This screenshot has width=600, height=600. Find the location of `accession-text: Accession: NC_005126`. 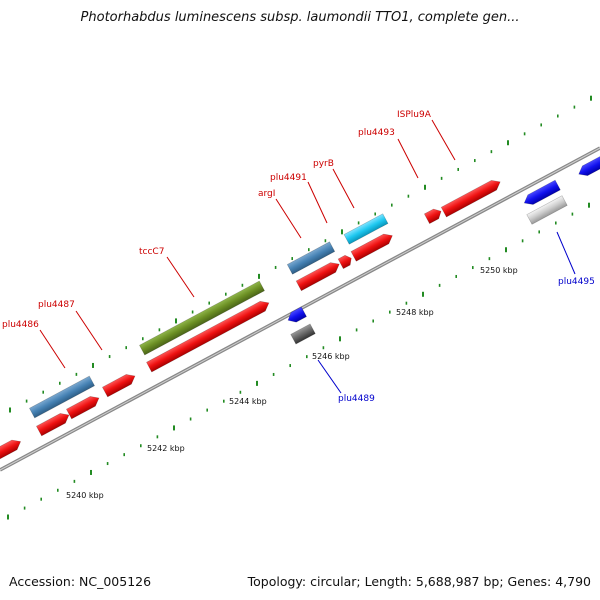

accession-text: Accession: NC_005126 is located at coordinates (80, 581).